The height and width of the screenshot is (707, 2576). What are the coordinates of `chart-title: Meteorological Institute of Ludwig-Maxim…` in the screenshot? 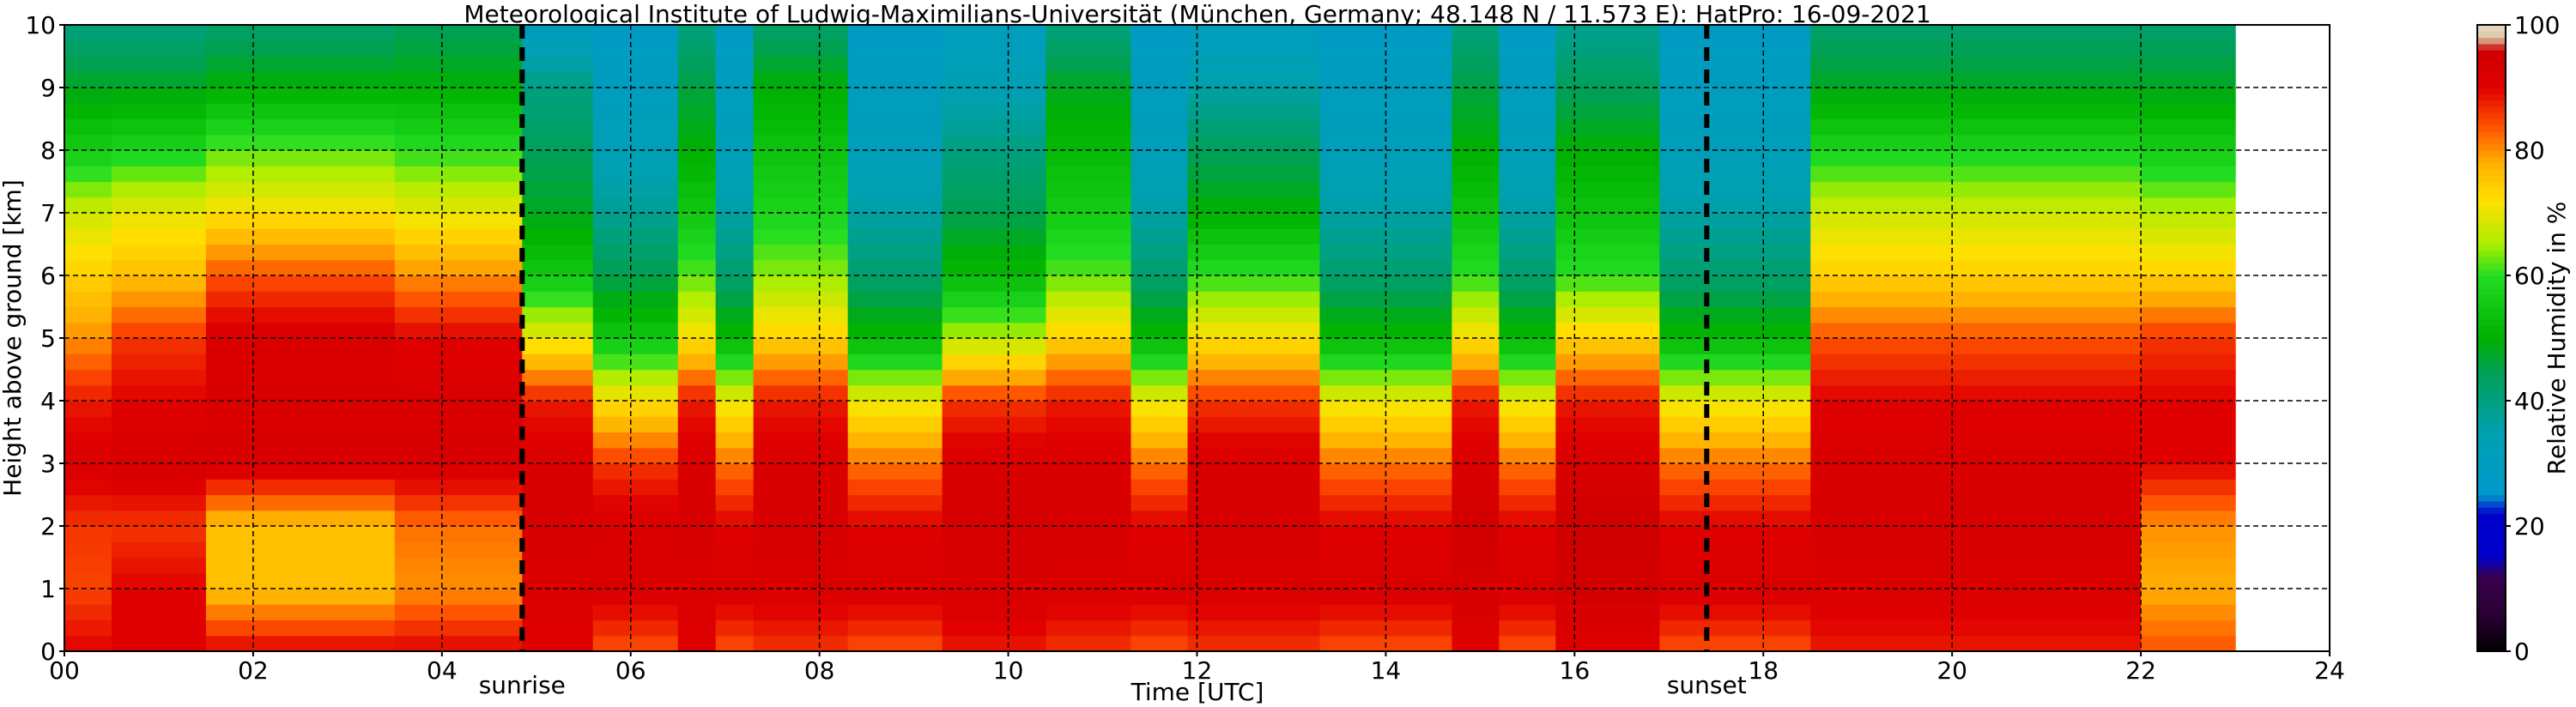 It's located at (1197, 14).